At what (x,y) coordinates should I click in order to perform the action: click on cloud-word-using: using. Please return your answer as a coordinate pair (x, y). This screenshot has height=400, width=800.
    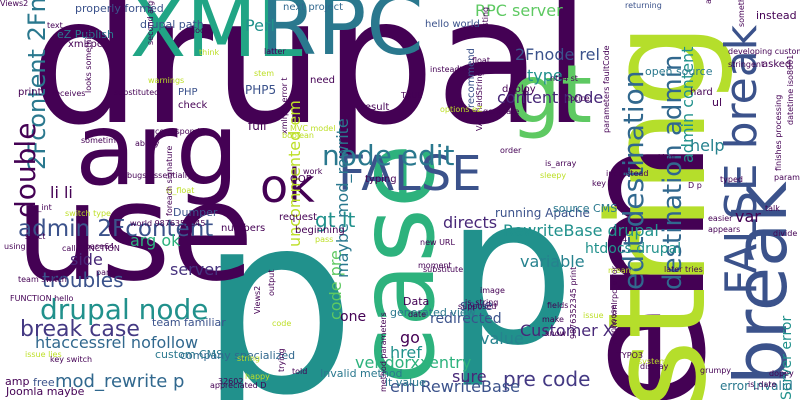
    Looking at the image, I should click on (15, 247).